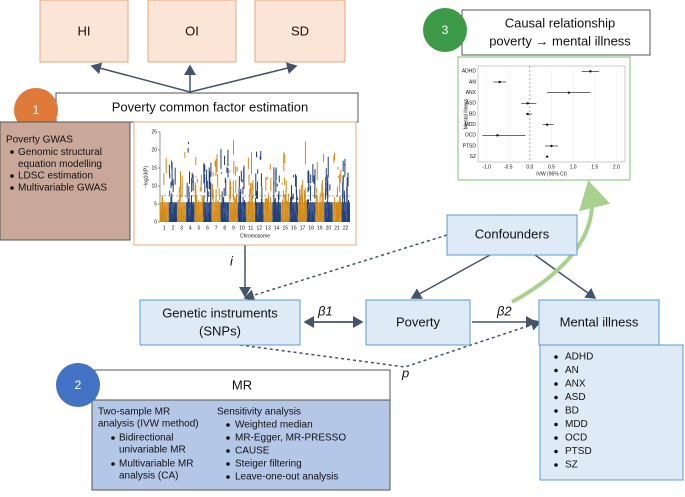  Describe the element at coordinates (599, 322) in the screenshot. I see `node-mental-illness` at that location.